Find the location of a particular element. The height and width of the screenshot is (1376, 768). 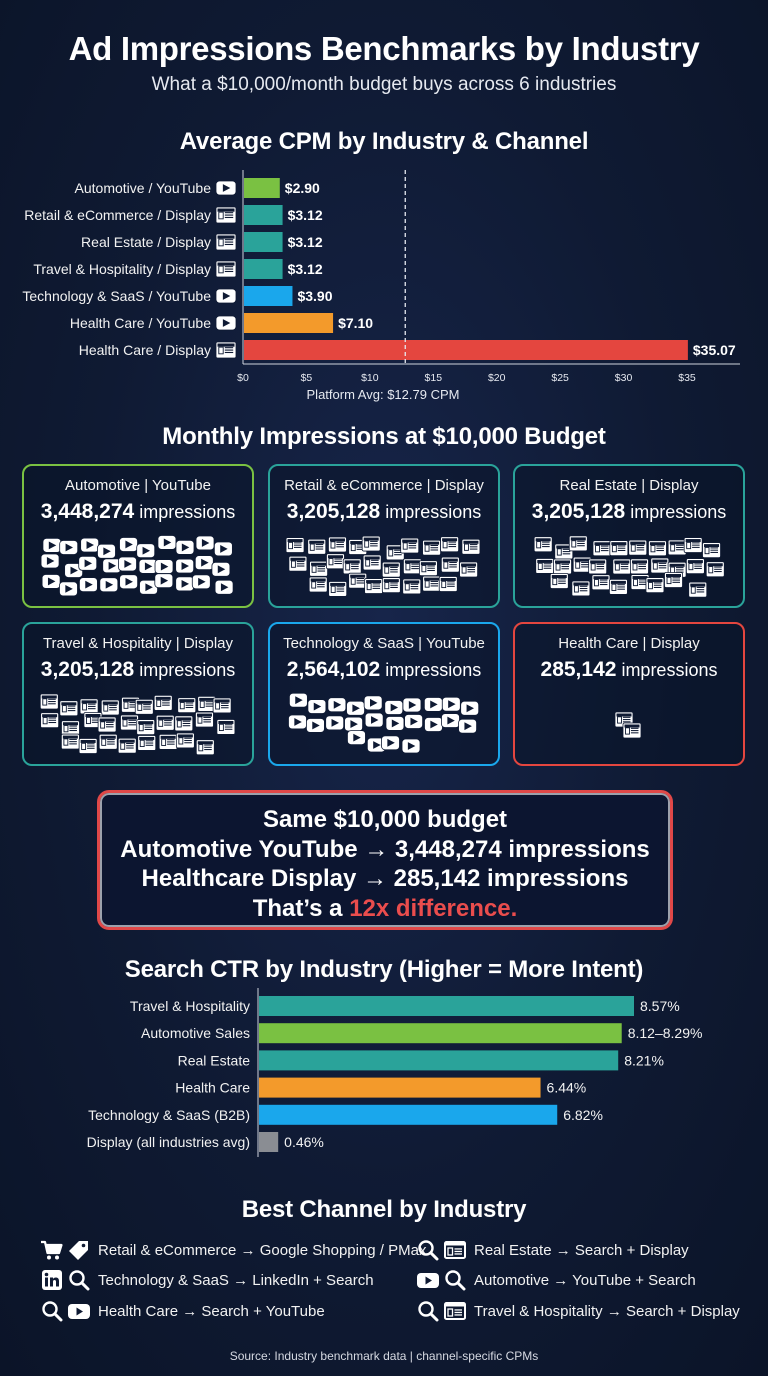

ctr-category-label: Health Care is located at coordinates (212, 1088).